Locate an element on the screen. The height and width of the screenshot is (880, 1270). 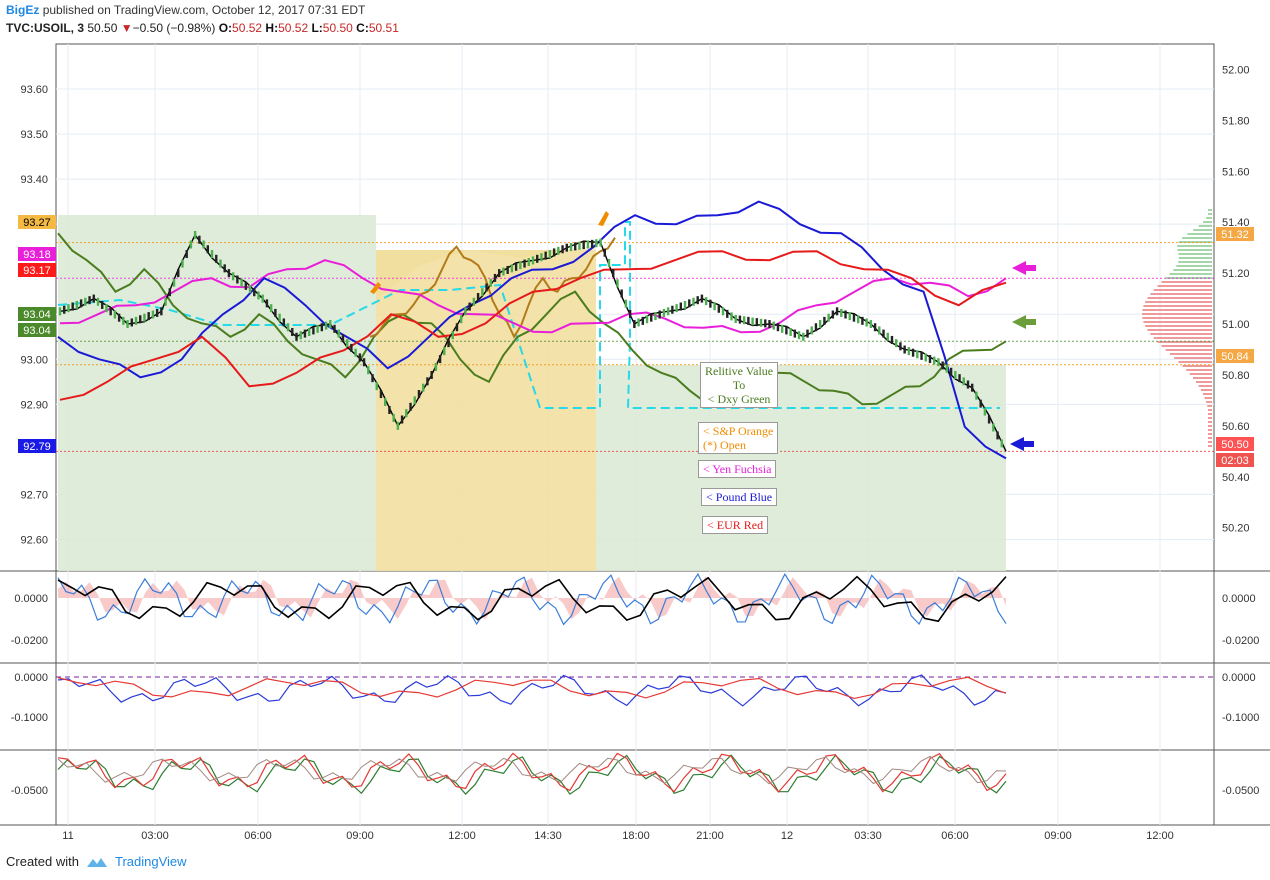
right-marker-label: 50.50 is located at coordinates (1235, 445).